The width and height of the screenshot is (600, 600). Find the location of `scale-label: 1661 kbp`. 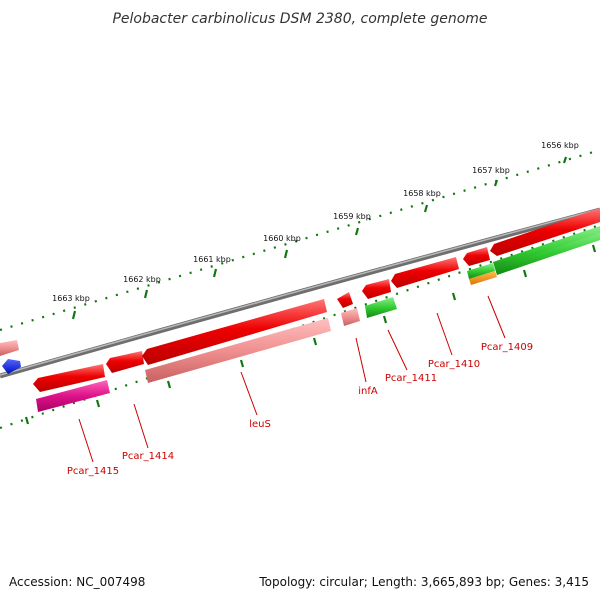

scale-label: 1661 kbp is located at coordinates (212, 259).